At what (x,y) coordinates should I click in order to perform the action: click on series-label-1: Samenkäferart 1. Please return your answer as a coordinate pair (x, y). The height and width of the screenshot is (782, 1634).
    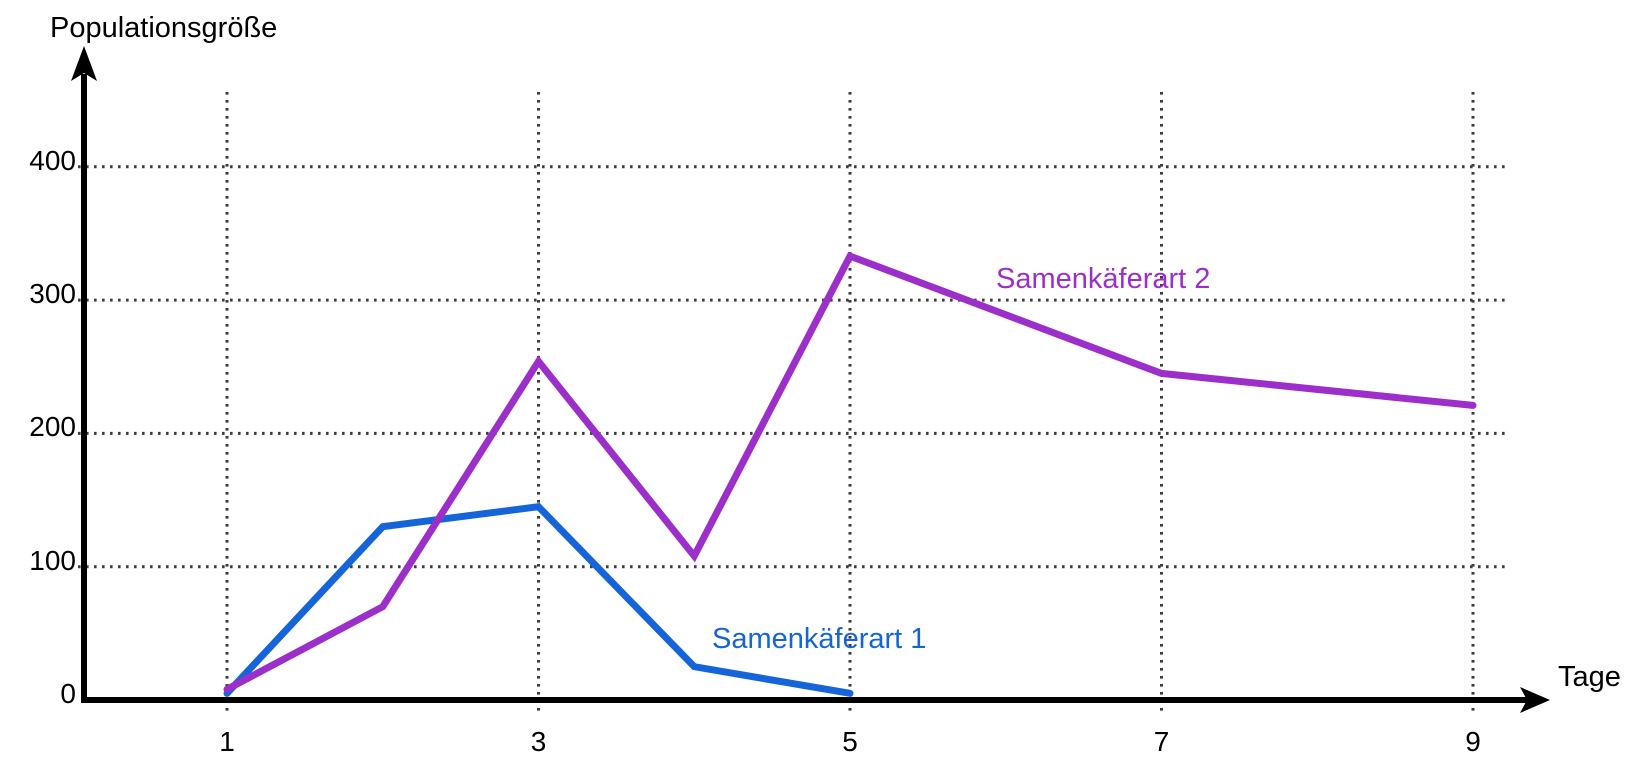
    Looking at the image, I should click on (819, 639).